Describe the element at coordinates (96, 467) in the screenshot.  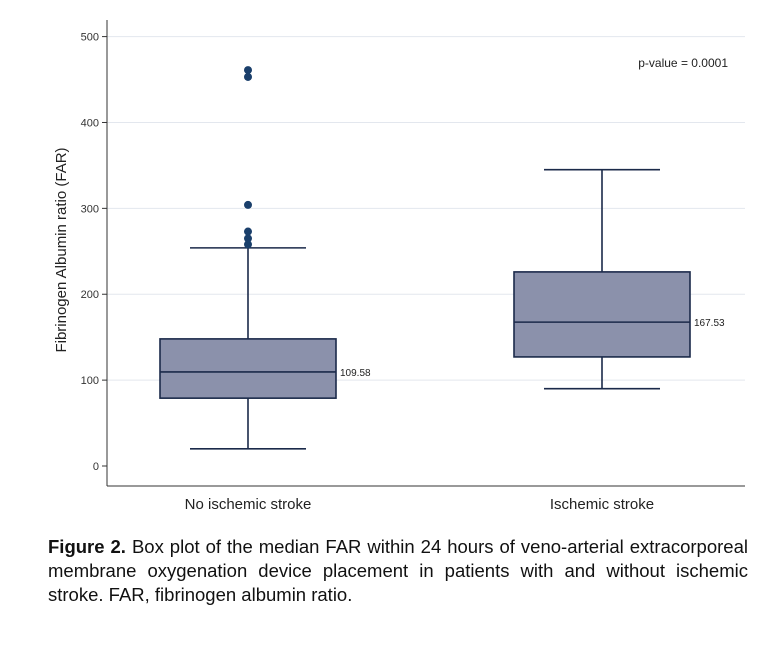
I see `y-tick-label: 0` at that location.